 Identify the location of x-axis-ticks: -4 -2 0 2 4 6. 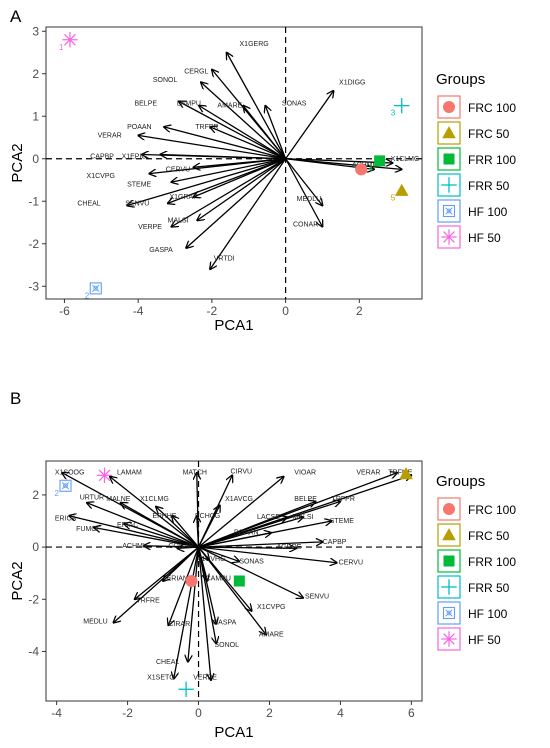
(233, 710).